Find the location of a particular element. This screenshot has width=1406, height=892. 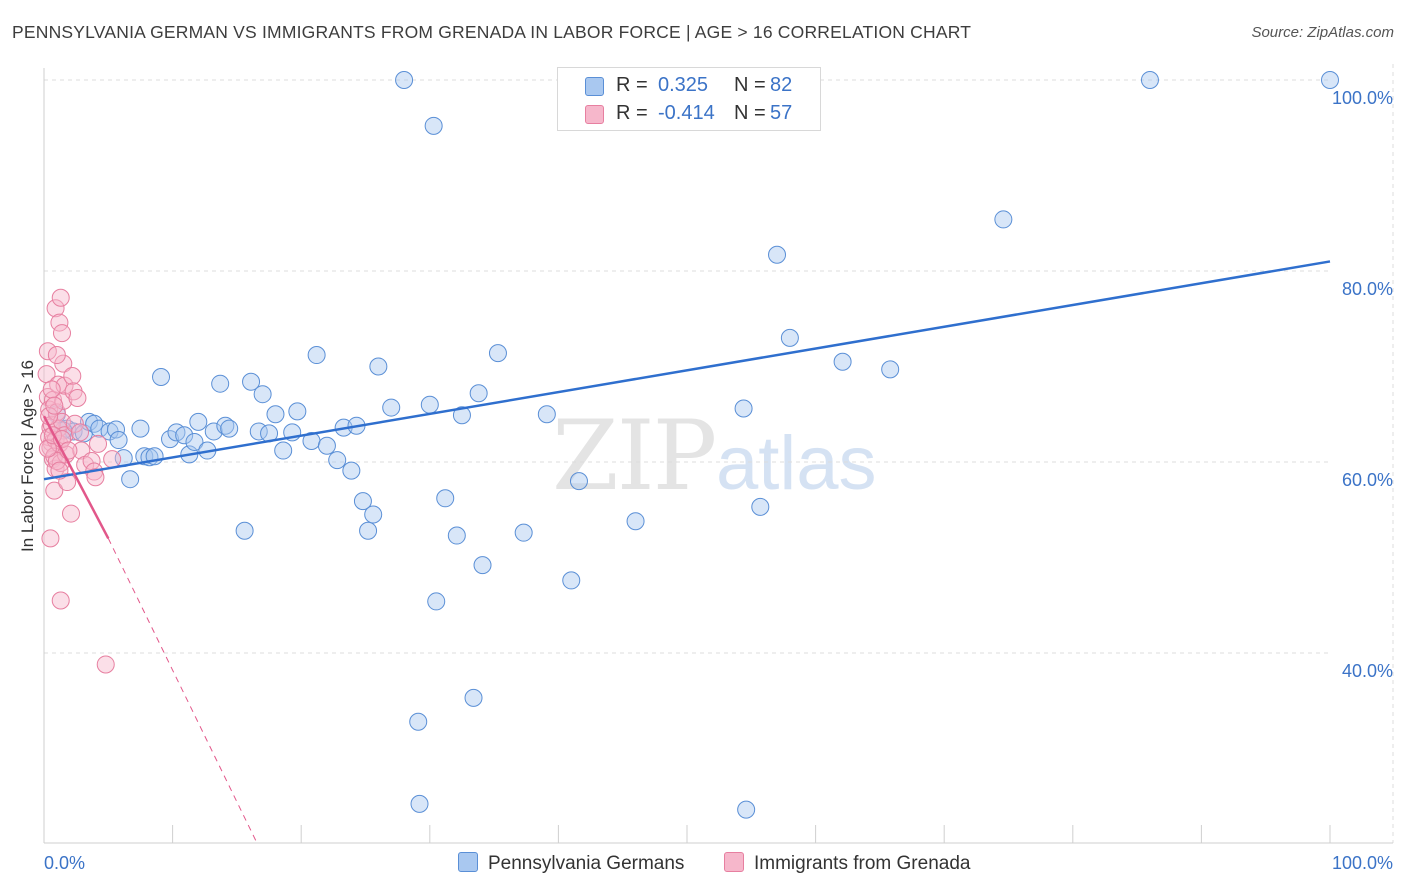

stats-row-blue: R = 0.325 N = 82 is located at coordinates (689, 86).